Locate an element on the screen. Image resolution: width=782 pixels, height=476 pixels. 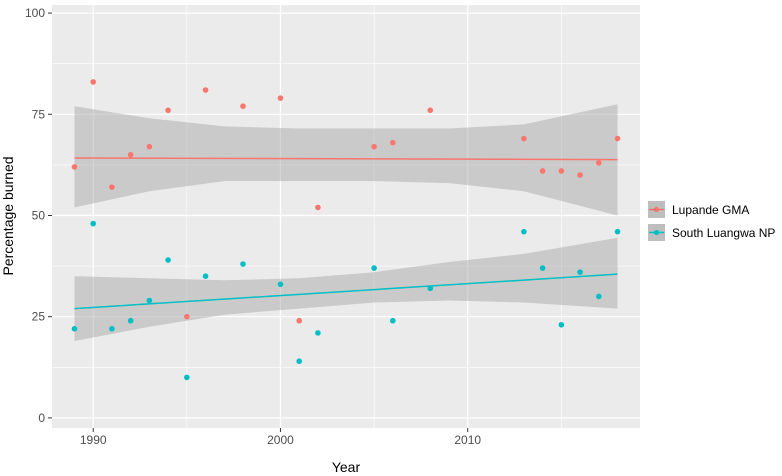
y-axis: 0 25 50 75 100 is located at coordinates (38, 215).